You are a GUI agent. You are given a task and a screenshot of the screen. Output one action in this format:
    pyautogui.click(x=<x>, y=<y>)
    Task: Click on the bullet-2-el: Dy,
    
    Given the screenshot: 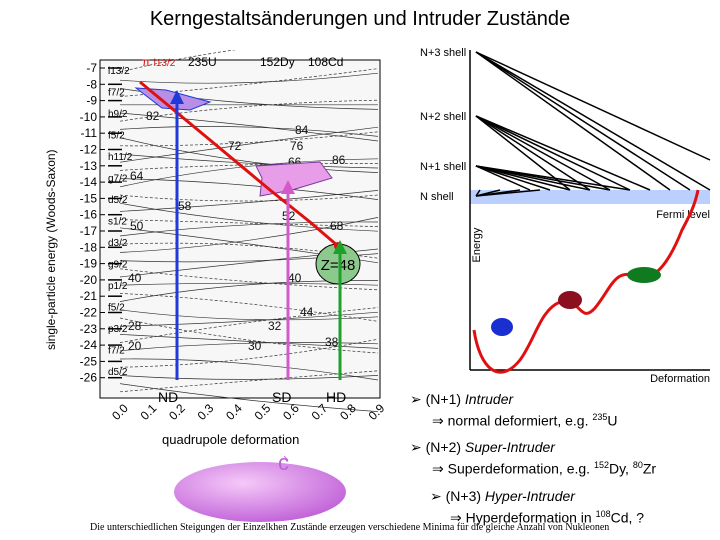 What is the action you would take?
    pyautogui.click(x=620, y=468)
    